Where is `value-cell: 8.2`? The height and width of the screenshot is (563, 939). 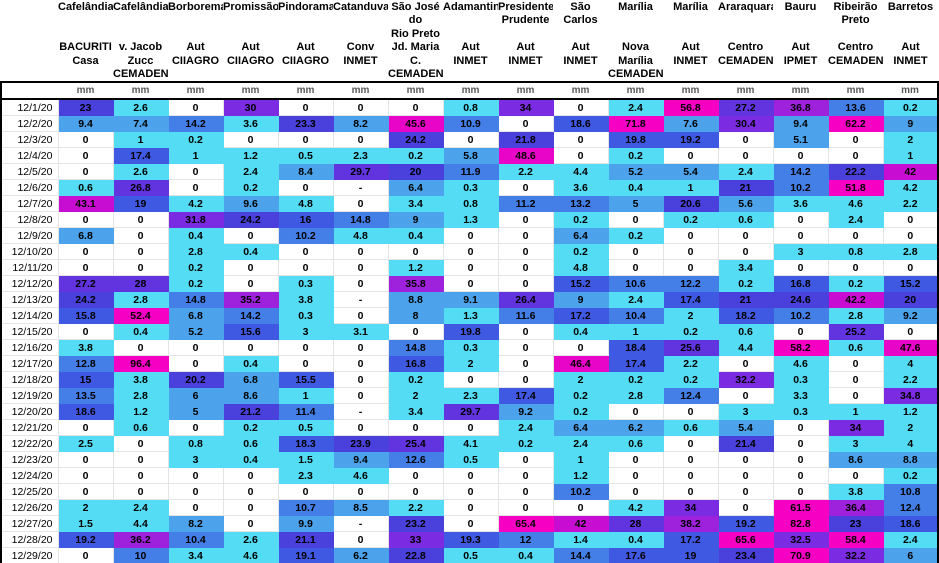 value-cell: 8.2 is located at coordinates (195, 524).